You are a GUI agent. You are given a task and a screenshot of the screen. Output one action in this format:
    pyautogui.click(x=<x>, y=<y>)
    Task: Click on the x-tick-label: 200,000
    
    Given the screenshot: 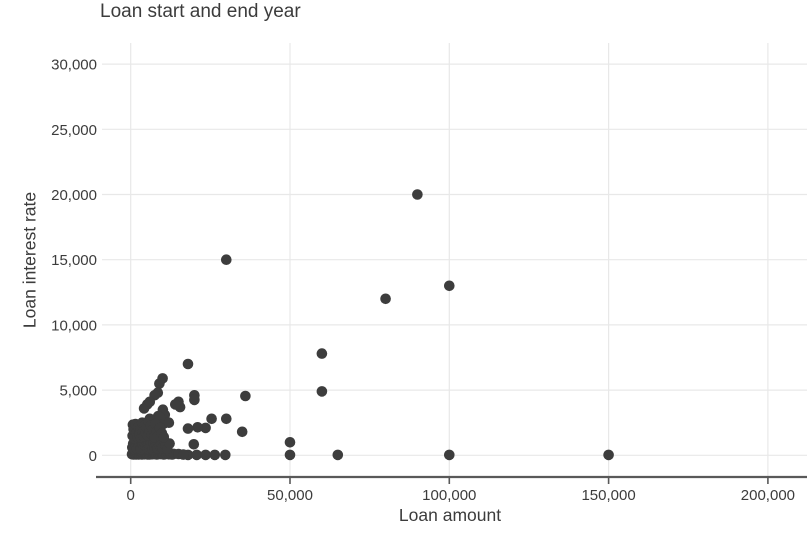 What is the action you would take?
    pyautogui.click(x=768, y=495)
    